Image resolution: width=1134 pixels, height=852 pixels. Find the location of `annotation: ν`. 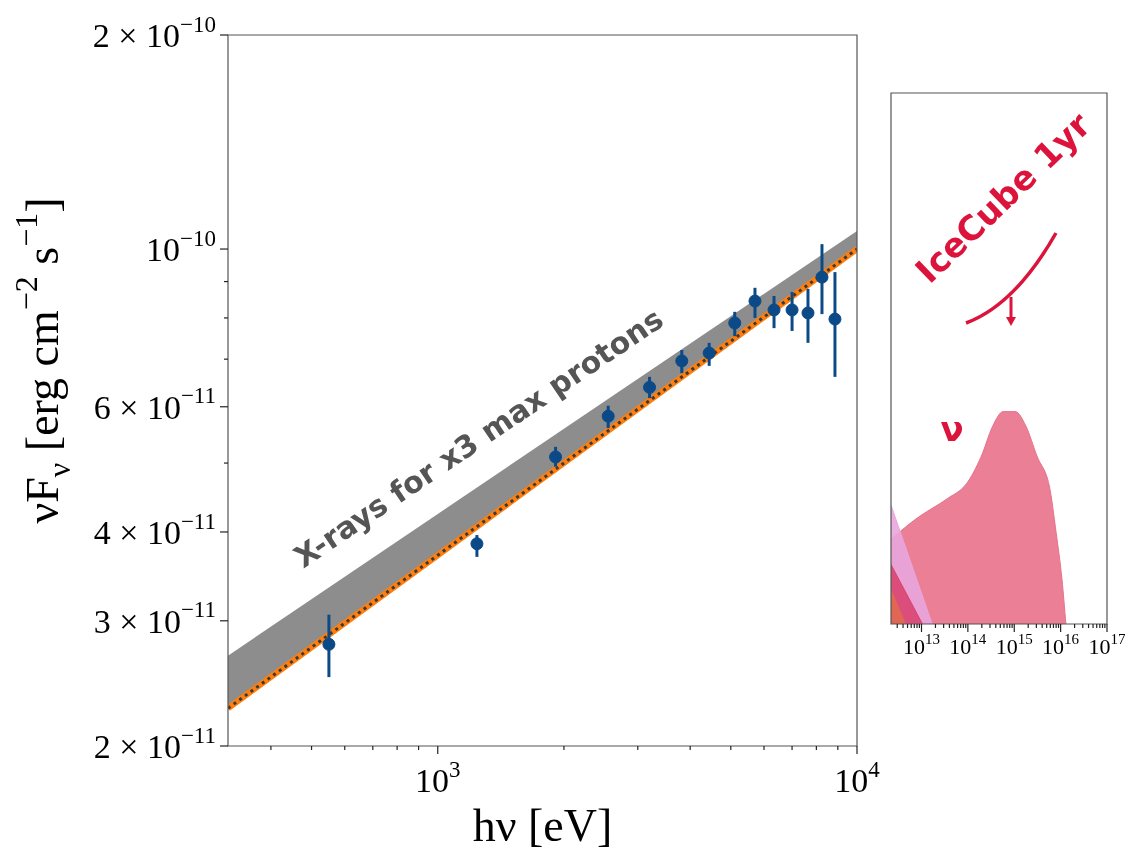

annotation: ν is located at coordinates (952, 428).